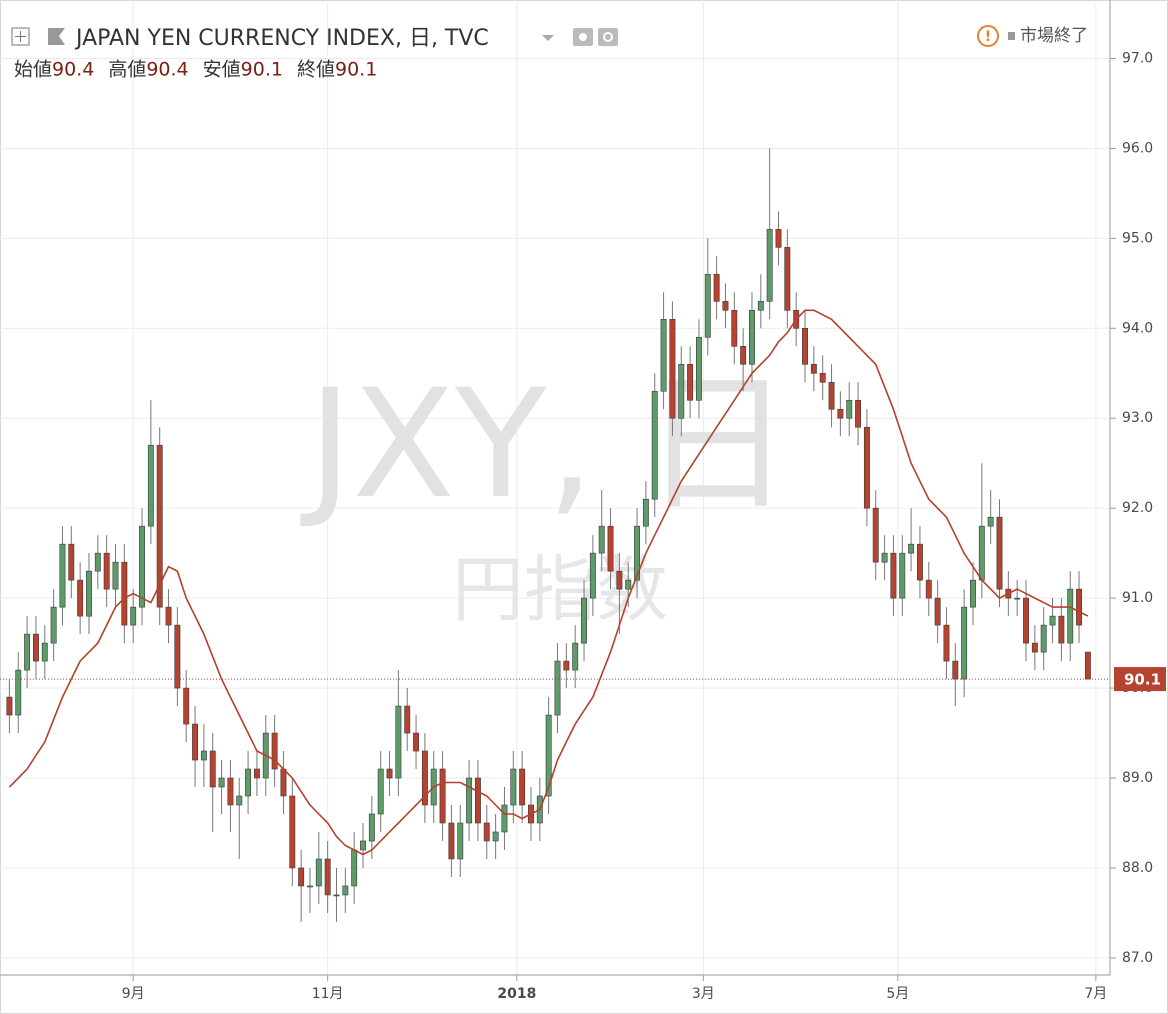 The width and height of the screenshot is (1168, 1014). I want to click on y-tick-label: 91.0, so click(1137, 598).